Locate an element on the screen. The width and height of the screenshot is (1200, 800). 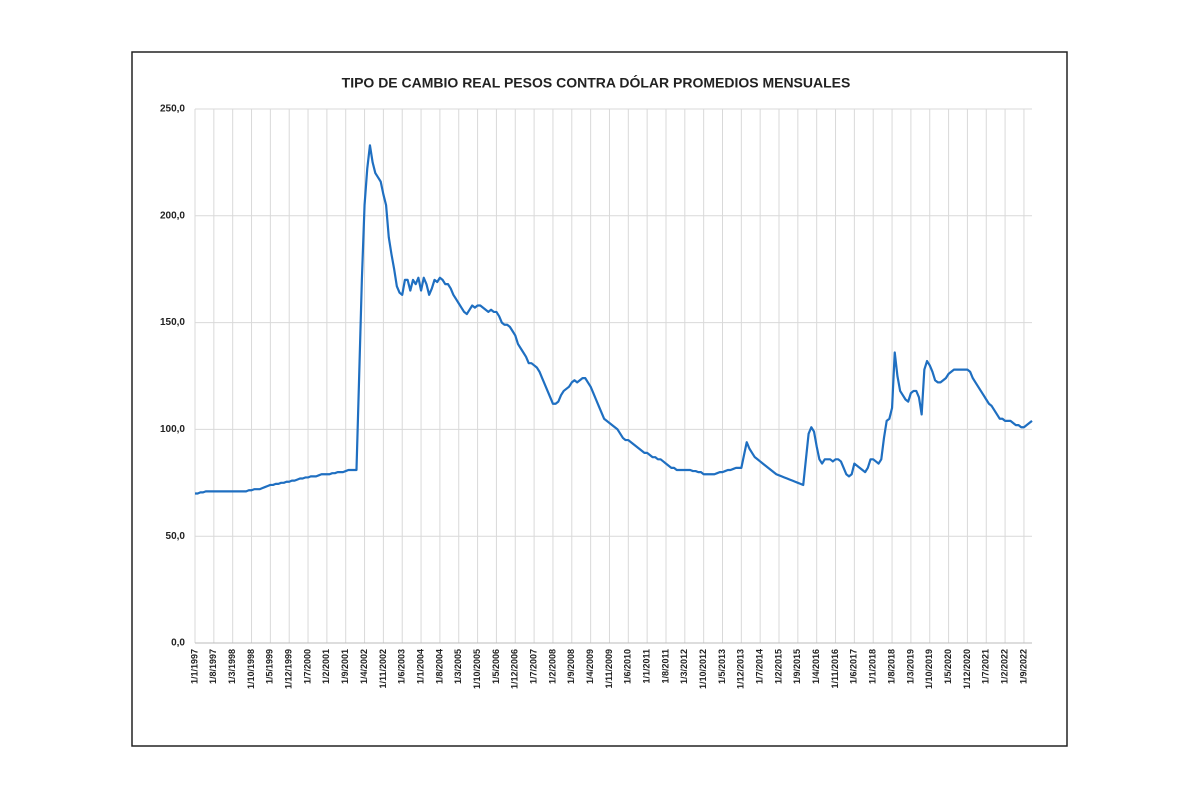
x-tick-label: 1/8/2018 is located at coordinates (891, 666).